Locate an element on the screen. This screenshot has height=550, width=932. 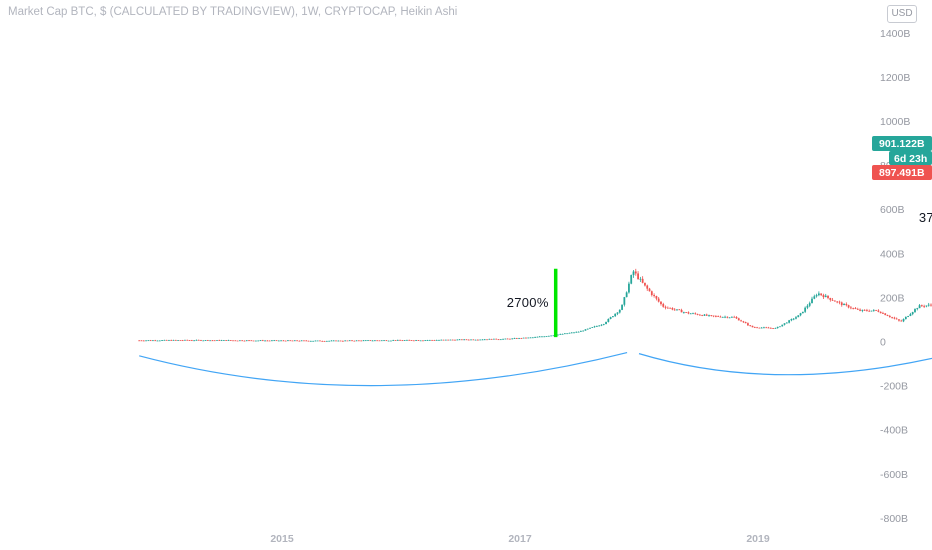
percent-label: 2700% is located at coordinates (528, 302).